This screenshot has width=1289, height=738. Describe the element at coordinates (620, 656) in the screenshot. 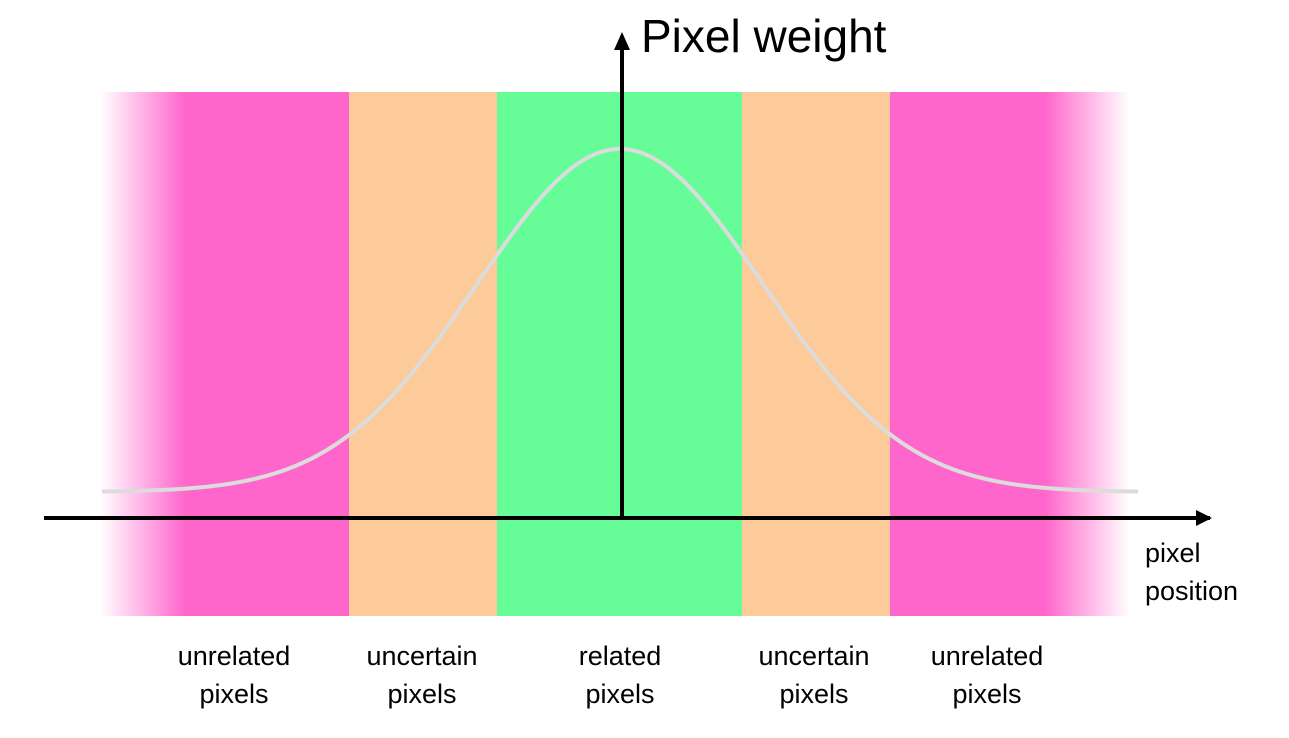

I see `label-related-line1: related` at that location.